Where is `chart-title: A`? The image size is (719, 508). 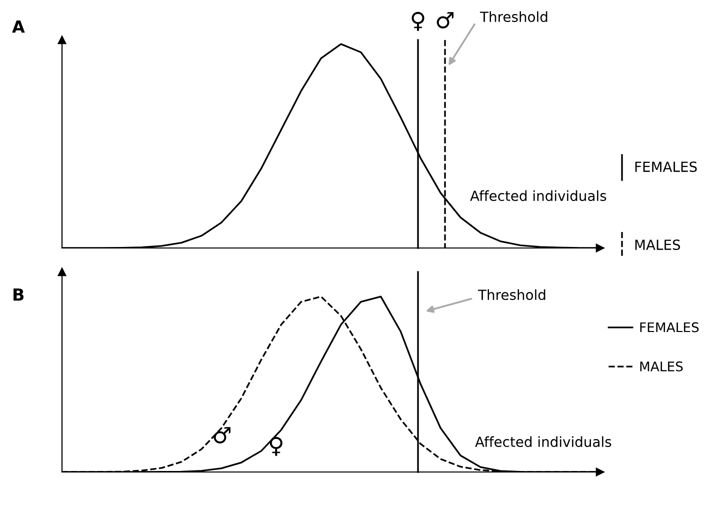
chart-title: A is located at coordinates (18, 26).